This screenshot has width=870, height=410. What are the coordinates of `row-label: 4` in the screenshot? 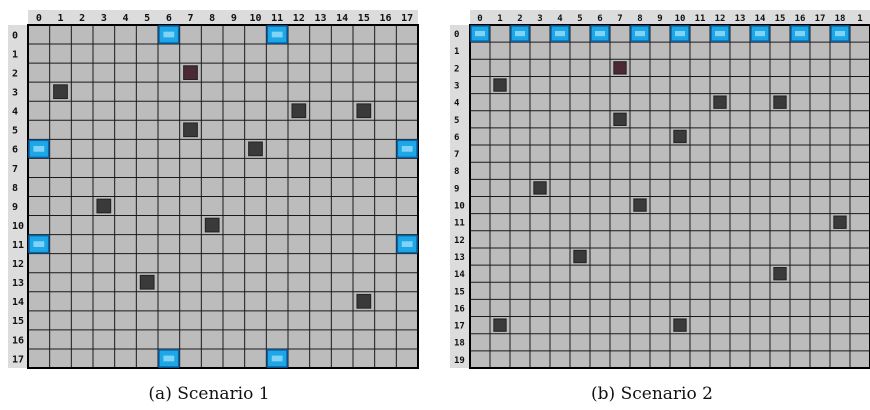 It's located at (15, 112).